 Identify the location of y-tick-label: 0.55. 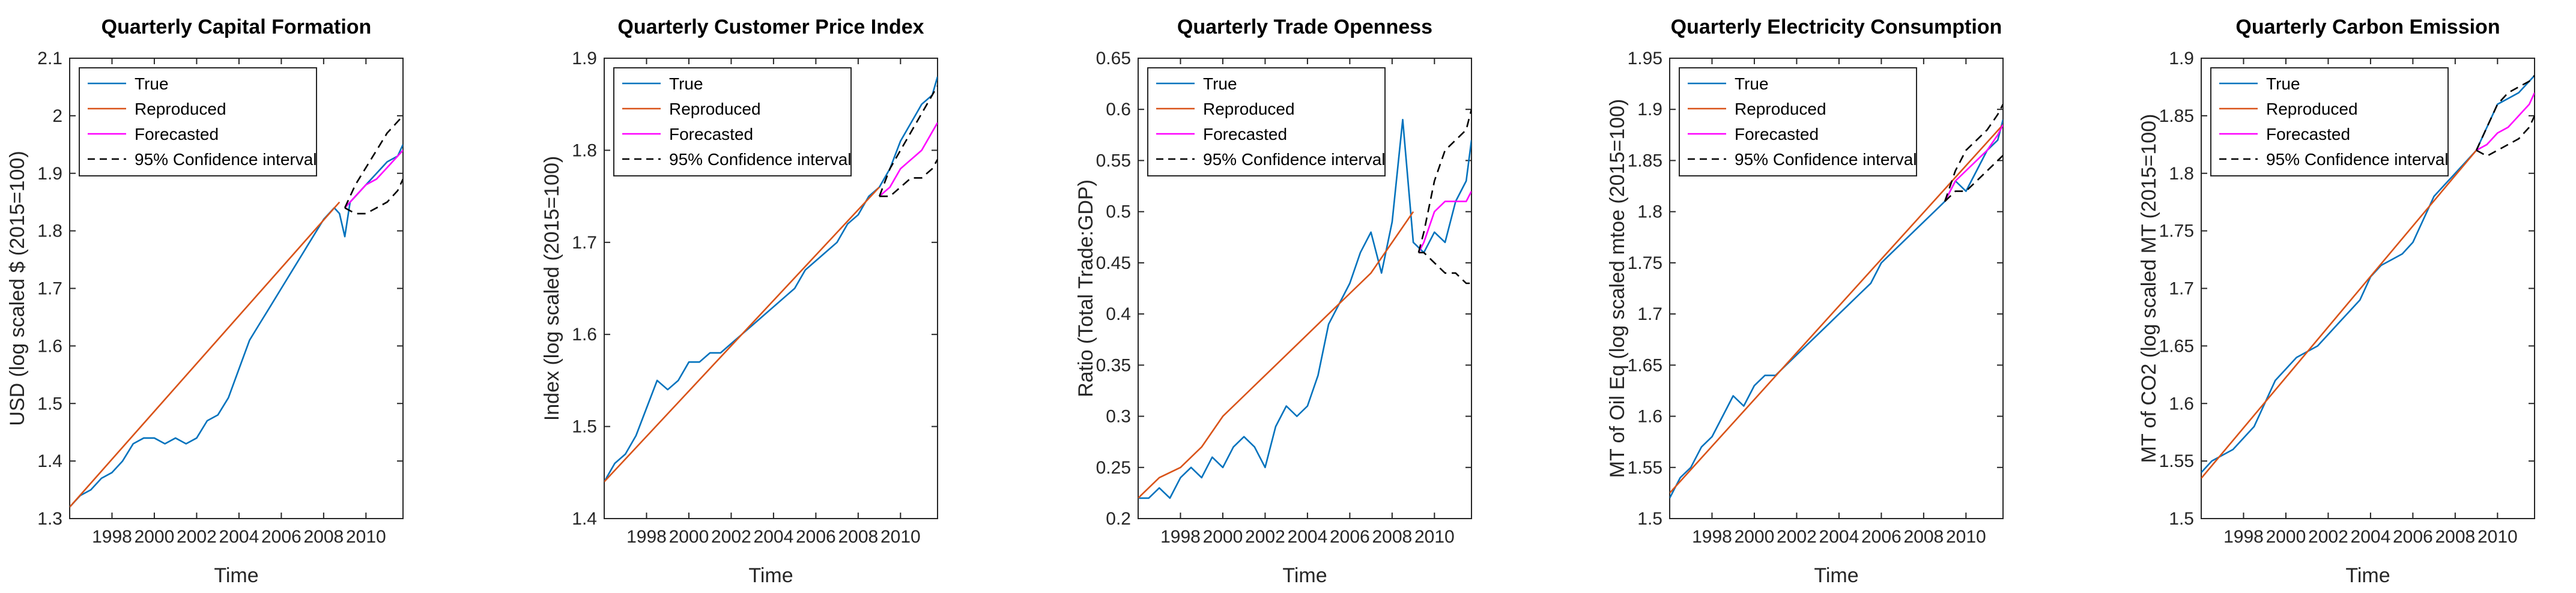
(1113, 160).